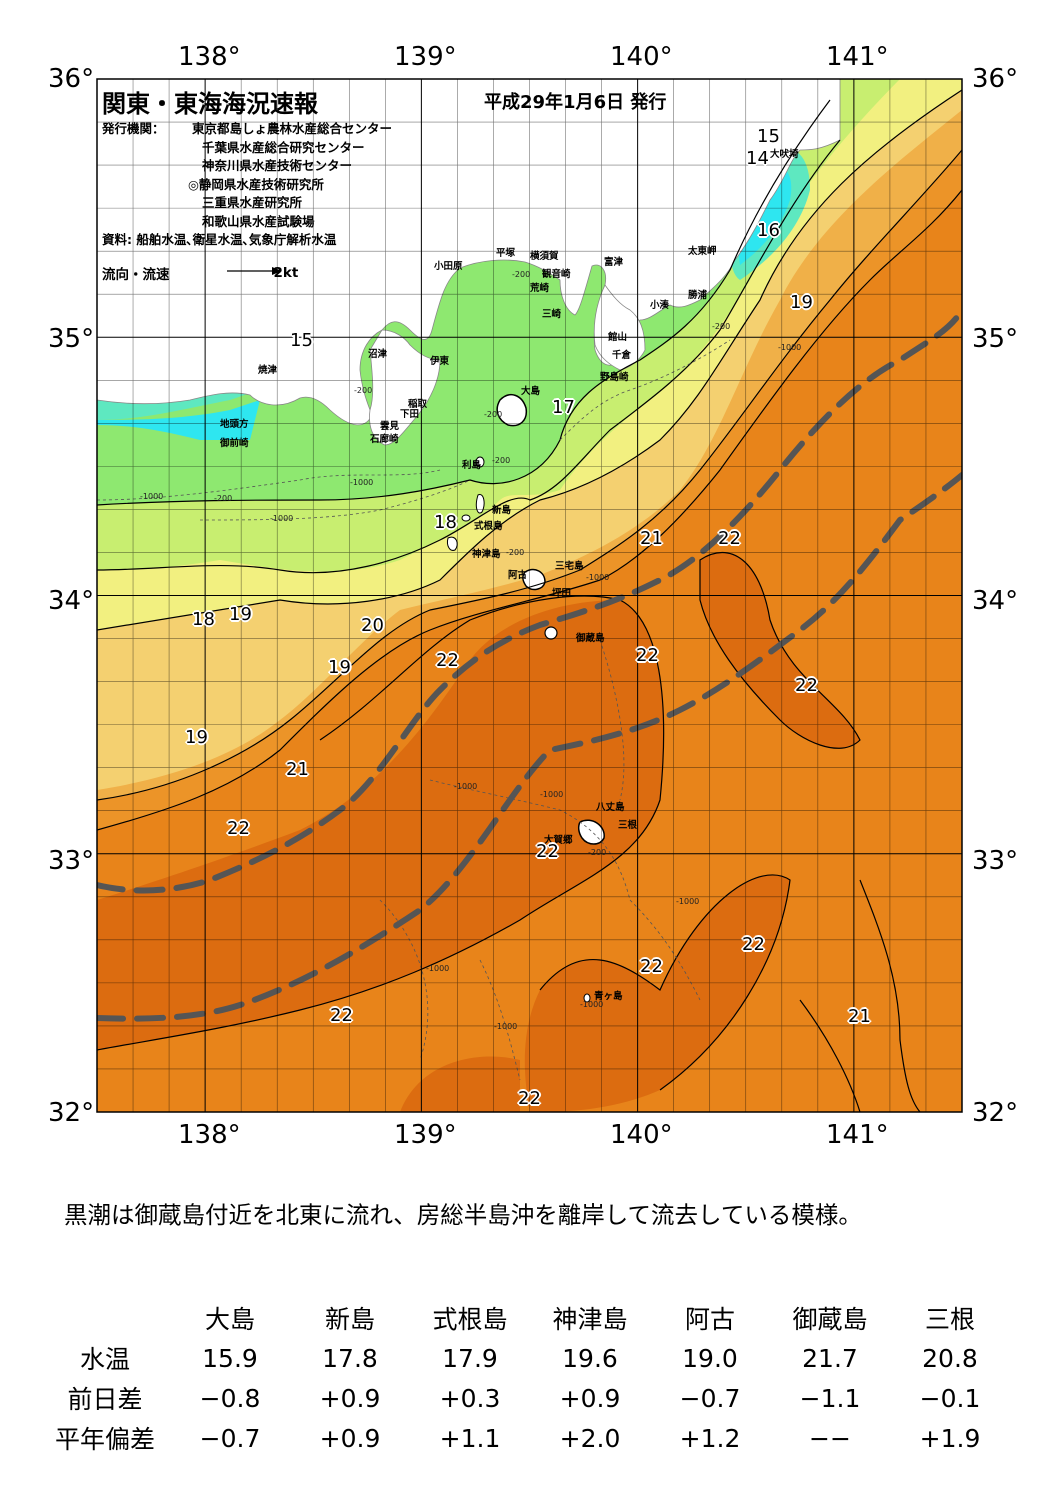 The width and height of the screenshot is (1064, 1503). I want to click on table-cell: 21.7, so click(830, 1358).